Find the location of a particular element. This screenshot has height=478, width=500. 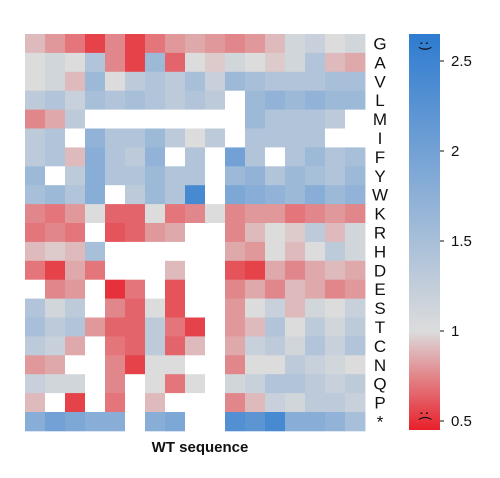

colorbar-tick-label: 2.5 is located at coordinates (461, 61).